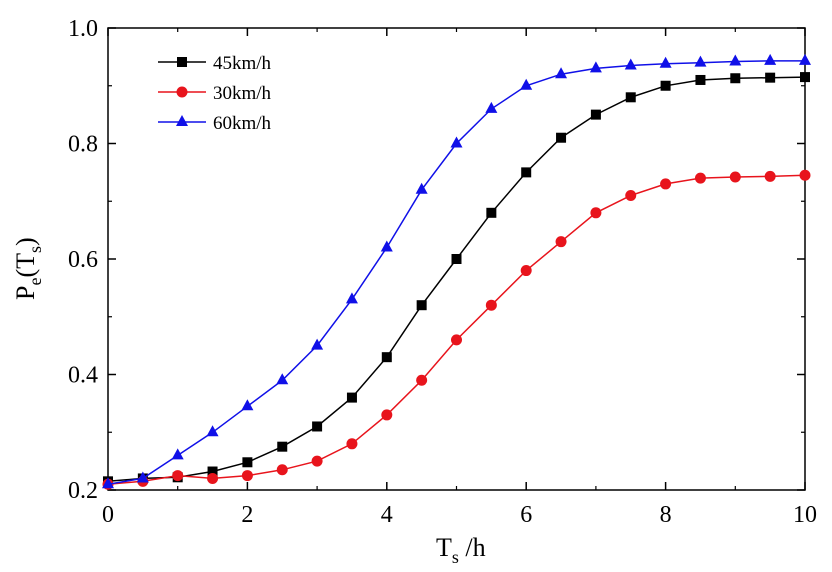 This screenshot has width=832, height=572. I want to click on x-axis-title-sub: s, so click(455, 557).